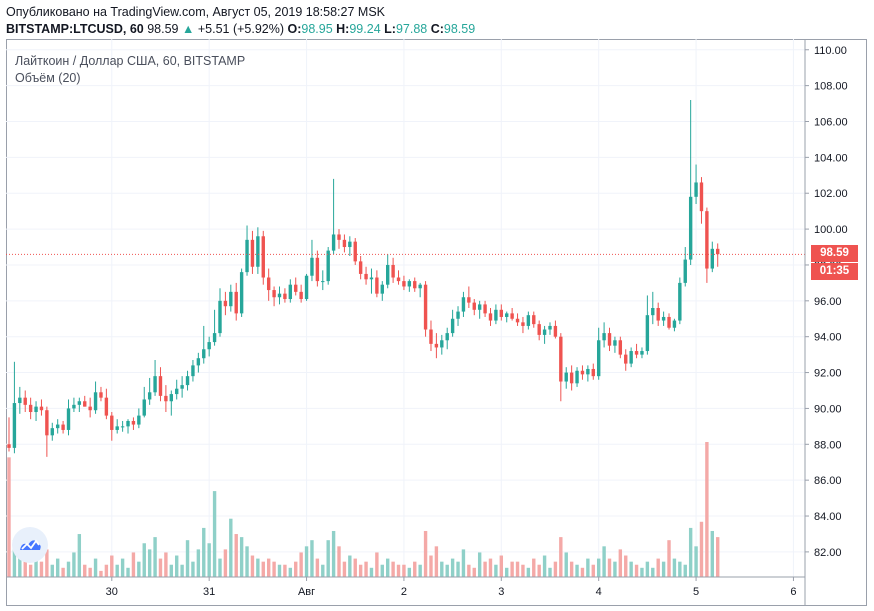 The width and height of the screenshot is (874, 611). I want to click on tradingview-logo, so click(30, 545).